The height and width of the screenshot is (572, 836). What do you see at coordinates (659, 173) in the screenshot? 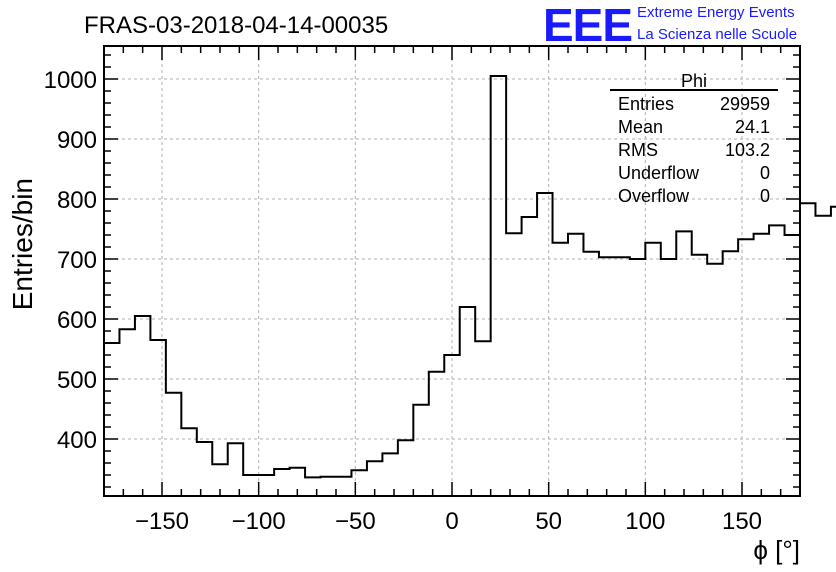
I see `stats-row-label: Underflow` at bounding box center [659, 173].